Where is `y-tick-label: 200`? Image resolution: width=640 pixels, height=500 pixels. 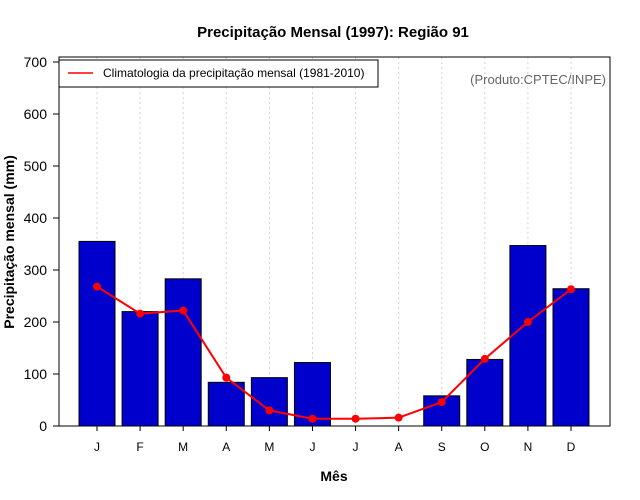
y-tick-label: 200 is located at coordinates (36, 322).